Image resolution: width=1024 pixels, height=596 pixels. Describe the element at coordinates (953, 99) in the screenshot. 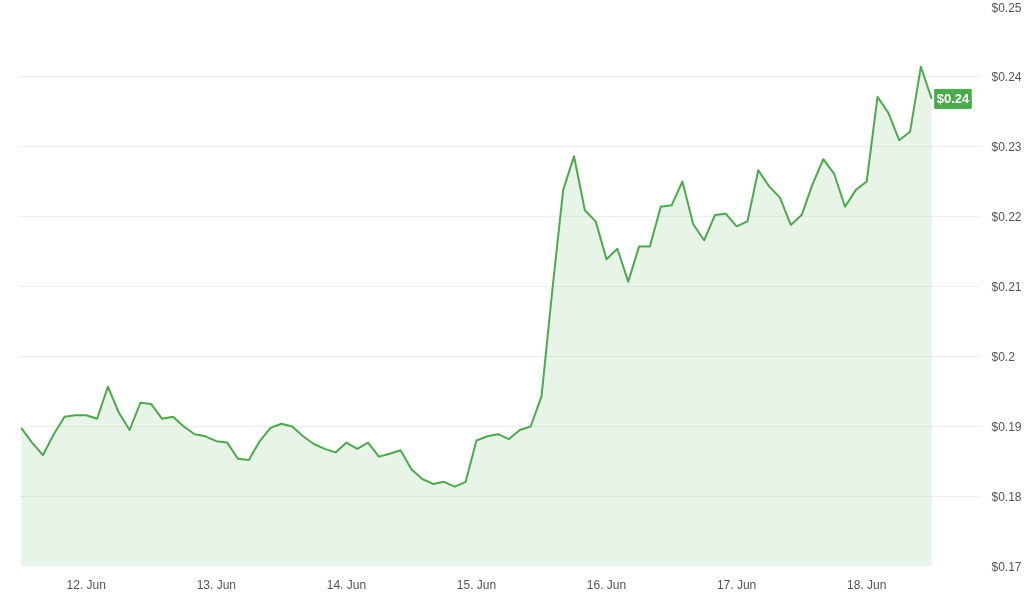

I see `annotation: $0.24` at that location.